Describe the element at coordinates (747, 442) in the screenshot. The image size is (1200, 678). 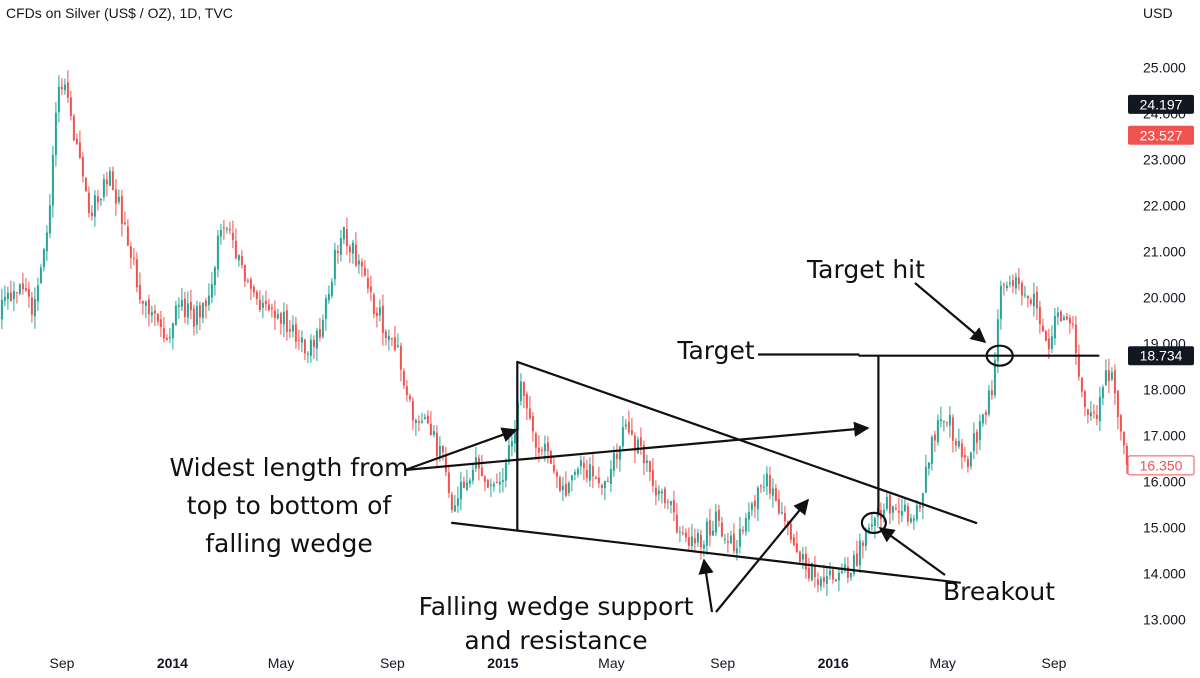
I see `resistance-line` at that location.